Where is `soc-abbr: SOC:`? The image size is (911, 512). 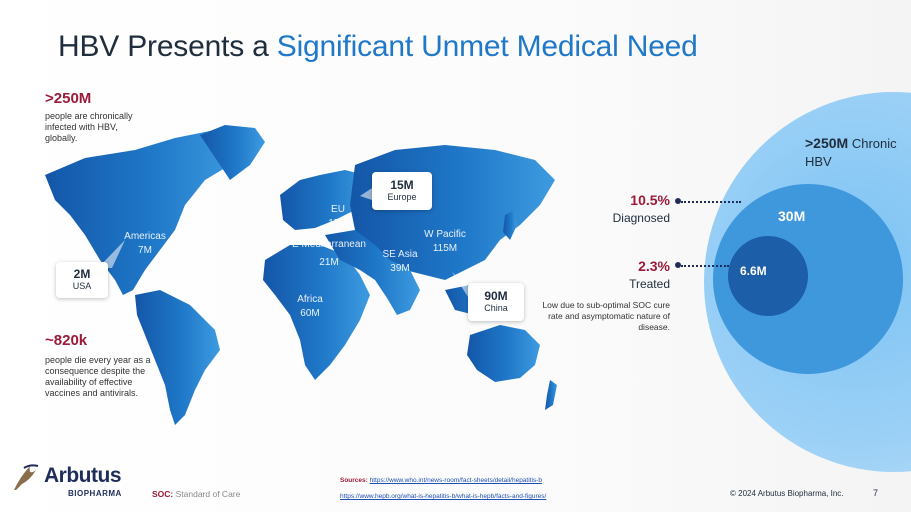 soc-abbr: SOC: is located at coordinates (163, 494).